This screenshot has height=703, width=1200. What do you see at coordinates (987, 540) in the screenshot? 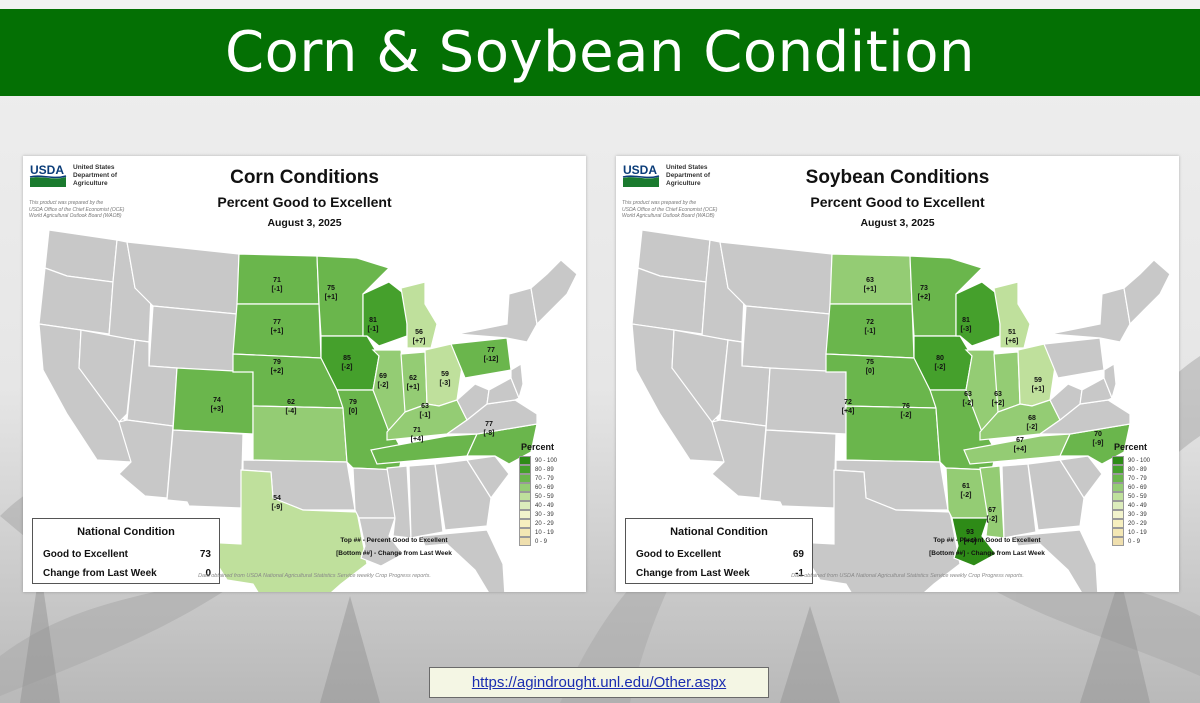
I see `key-note-top: Top ## - Percent Good to Excellent` at bounding box center [987, 540].